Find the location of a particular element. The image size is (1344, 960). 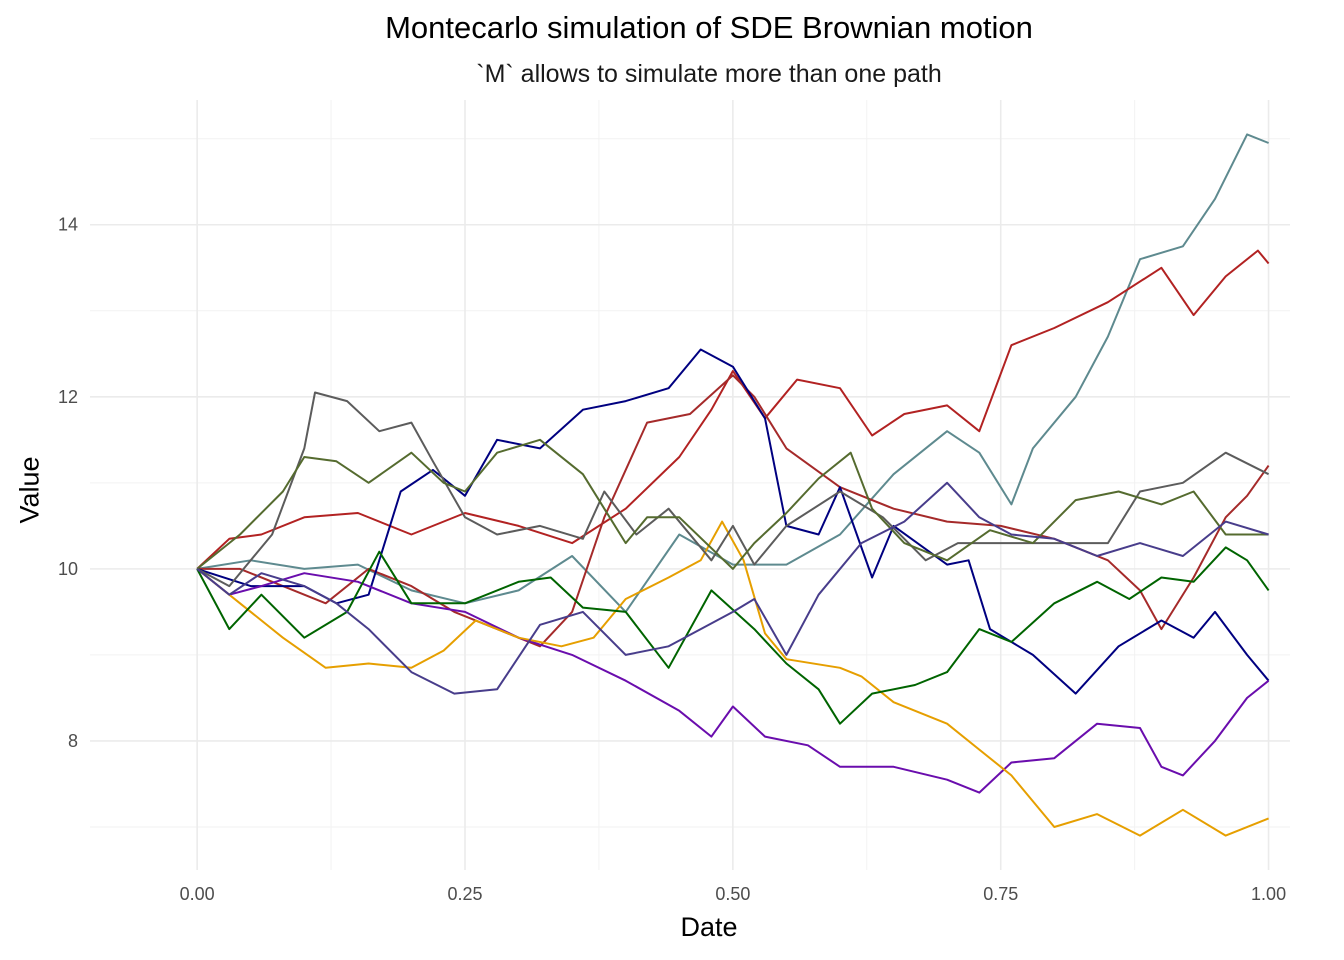

x-tick-label: 0.75 is located at coordinates (1000, 894).